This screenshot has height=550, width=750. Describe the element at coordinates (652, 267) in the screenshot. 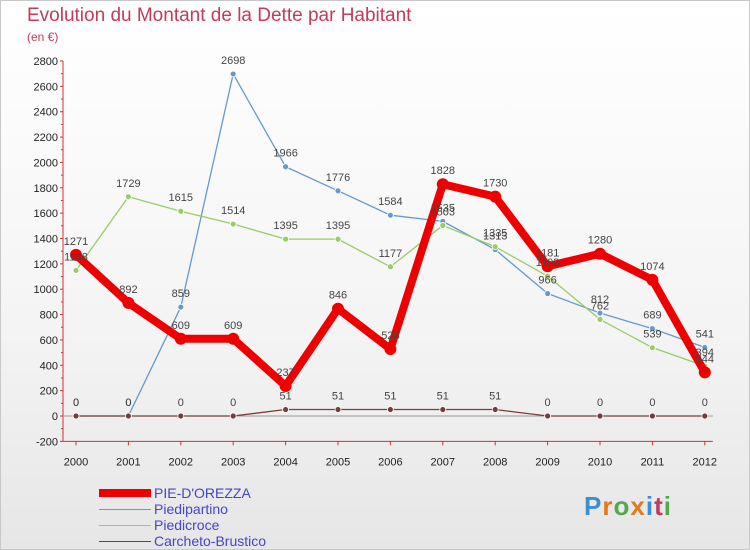

I see `data-label: 1074` at that location.